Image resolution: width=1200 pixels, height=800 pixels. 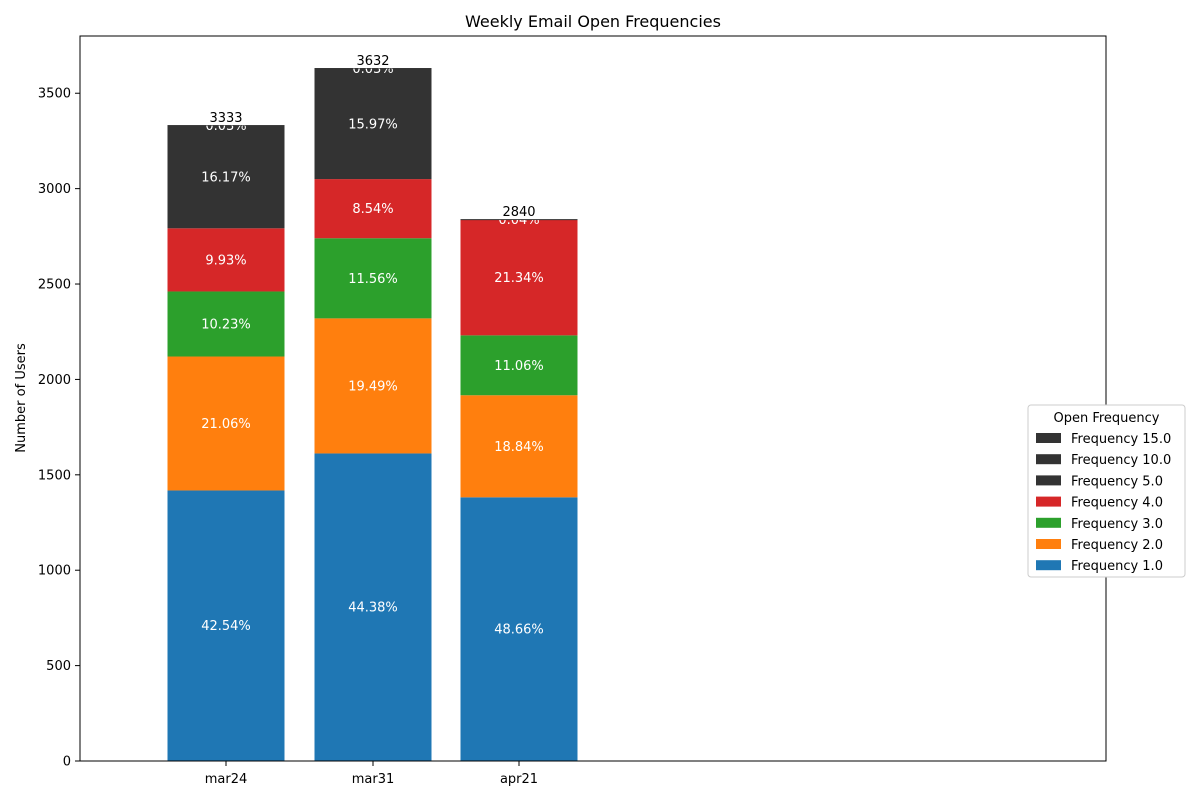 What do you see at coordinates (1121, 460) in the screenshot?
I see `legend-entry: Frequency 10.0` at bounding box center [1121, 460].